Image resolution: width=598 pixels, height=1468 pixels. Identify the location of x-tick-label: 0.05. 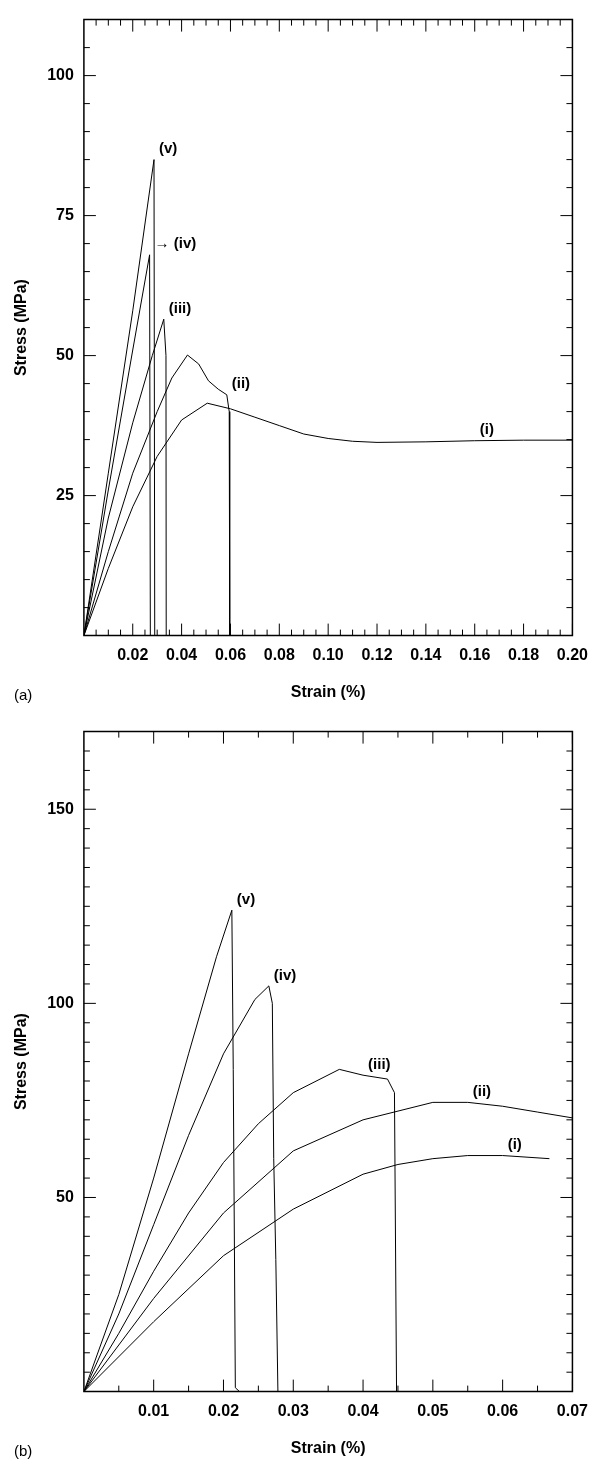
(433, 1410).